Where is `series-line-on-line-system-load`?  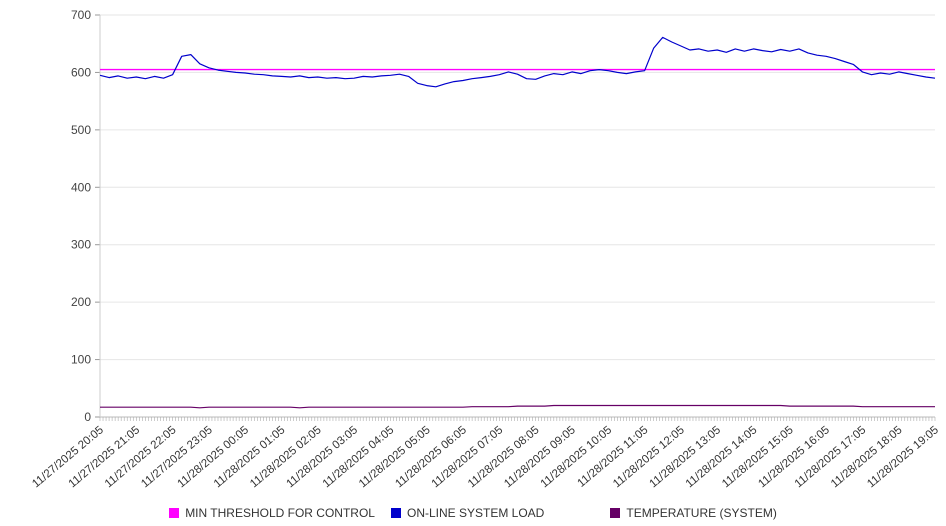
series-line-on-line-system-load is located at coordinates (517, 62).